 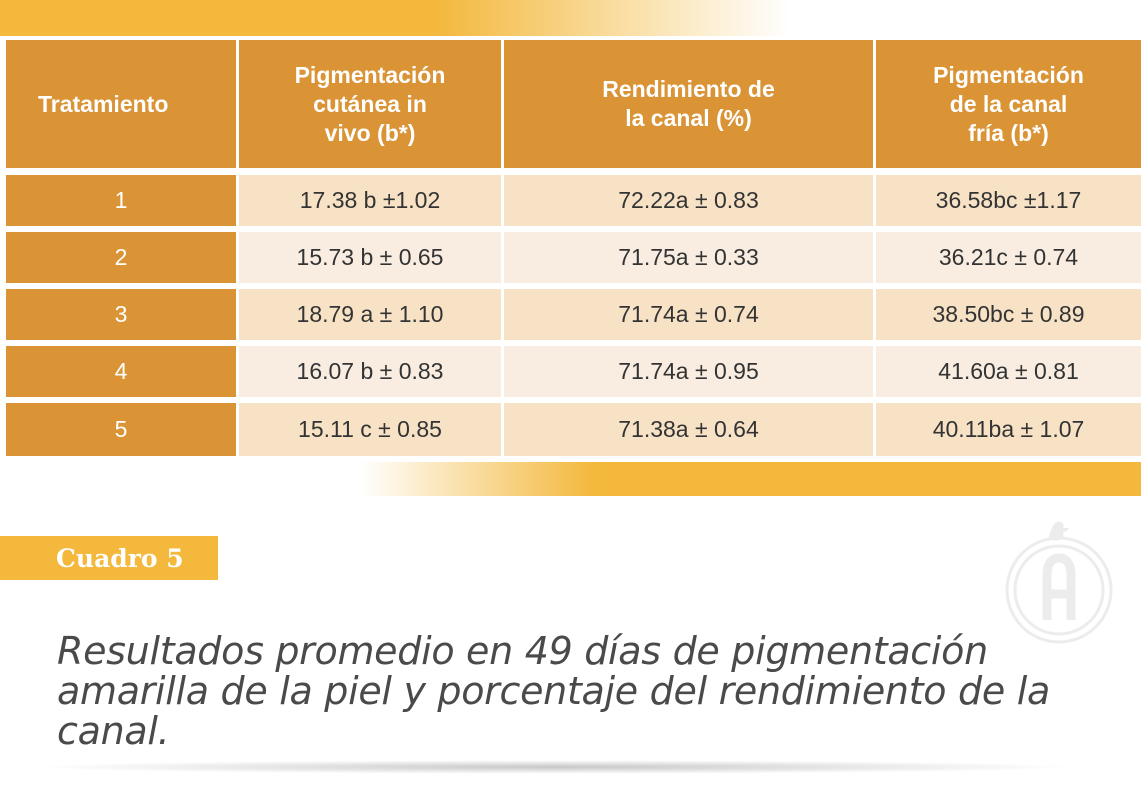 I want to click on header-pigmentacion-canal: Pigmentación de la canal fría (b*), so click(x=1008, y=104).